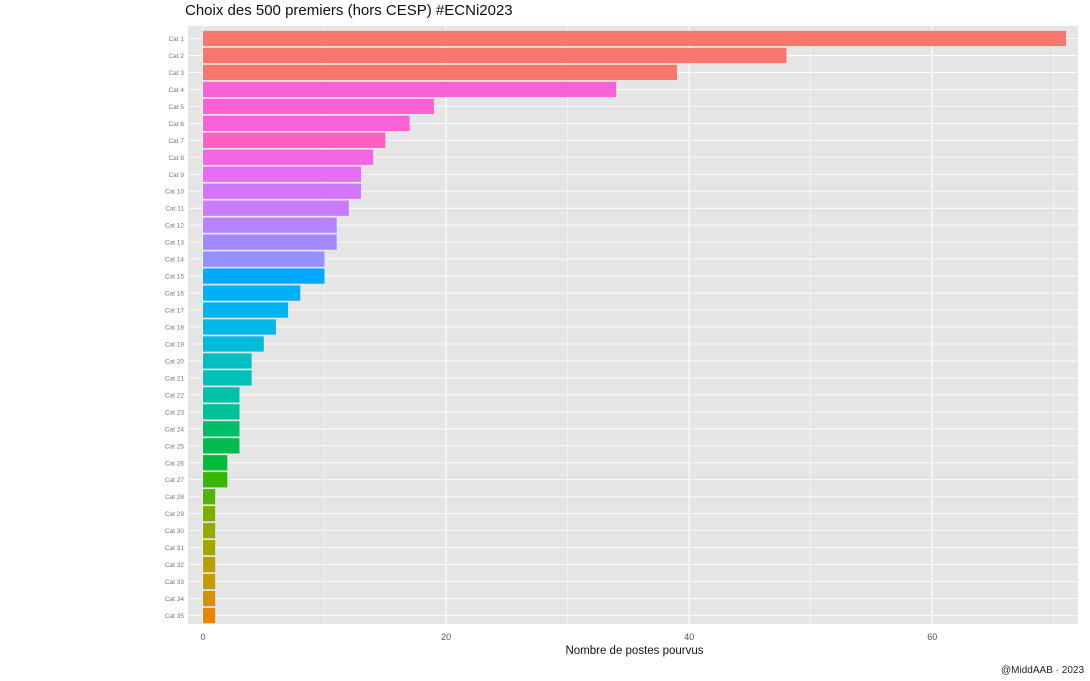  Describe the element at coordinates (175, 260) in the screenshot. I see `category-label: Cat 14` at that location.